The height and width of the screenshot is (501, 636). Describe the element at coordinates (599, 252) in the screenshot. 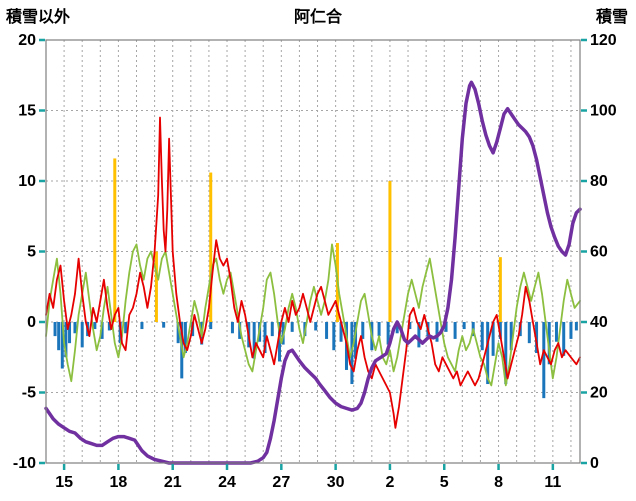

I see `svg-text: 60` at that location.